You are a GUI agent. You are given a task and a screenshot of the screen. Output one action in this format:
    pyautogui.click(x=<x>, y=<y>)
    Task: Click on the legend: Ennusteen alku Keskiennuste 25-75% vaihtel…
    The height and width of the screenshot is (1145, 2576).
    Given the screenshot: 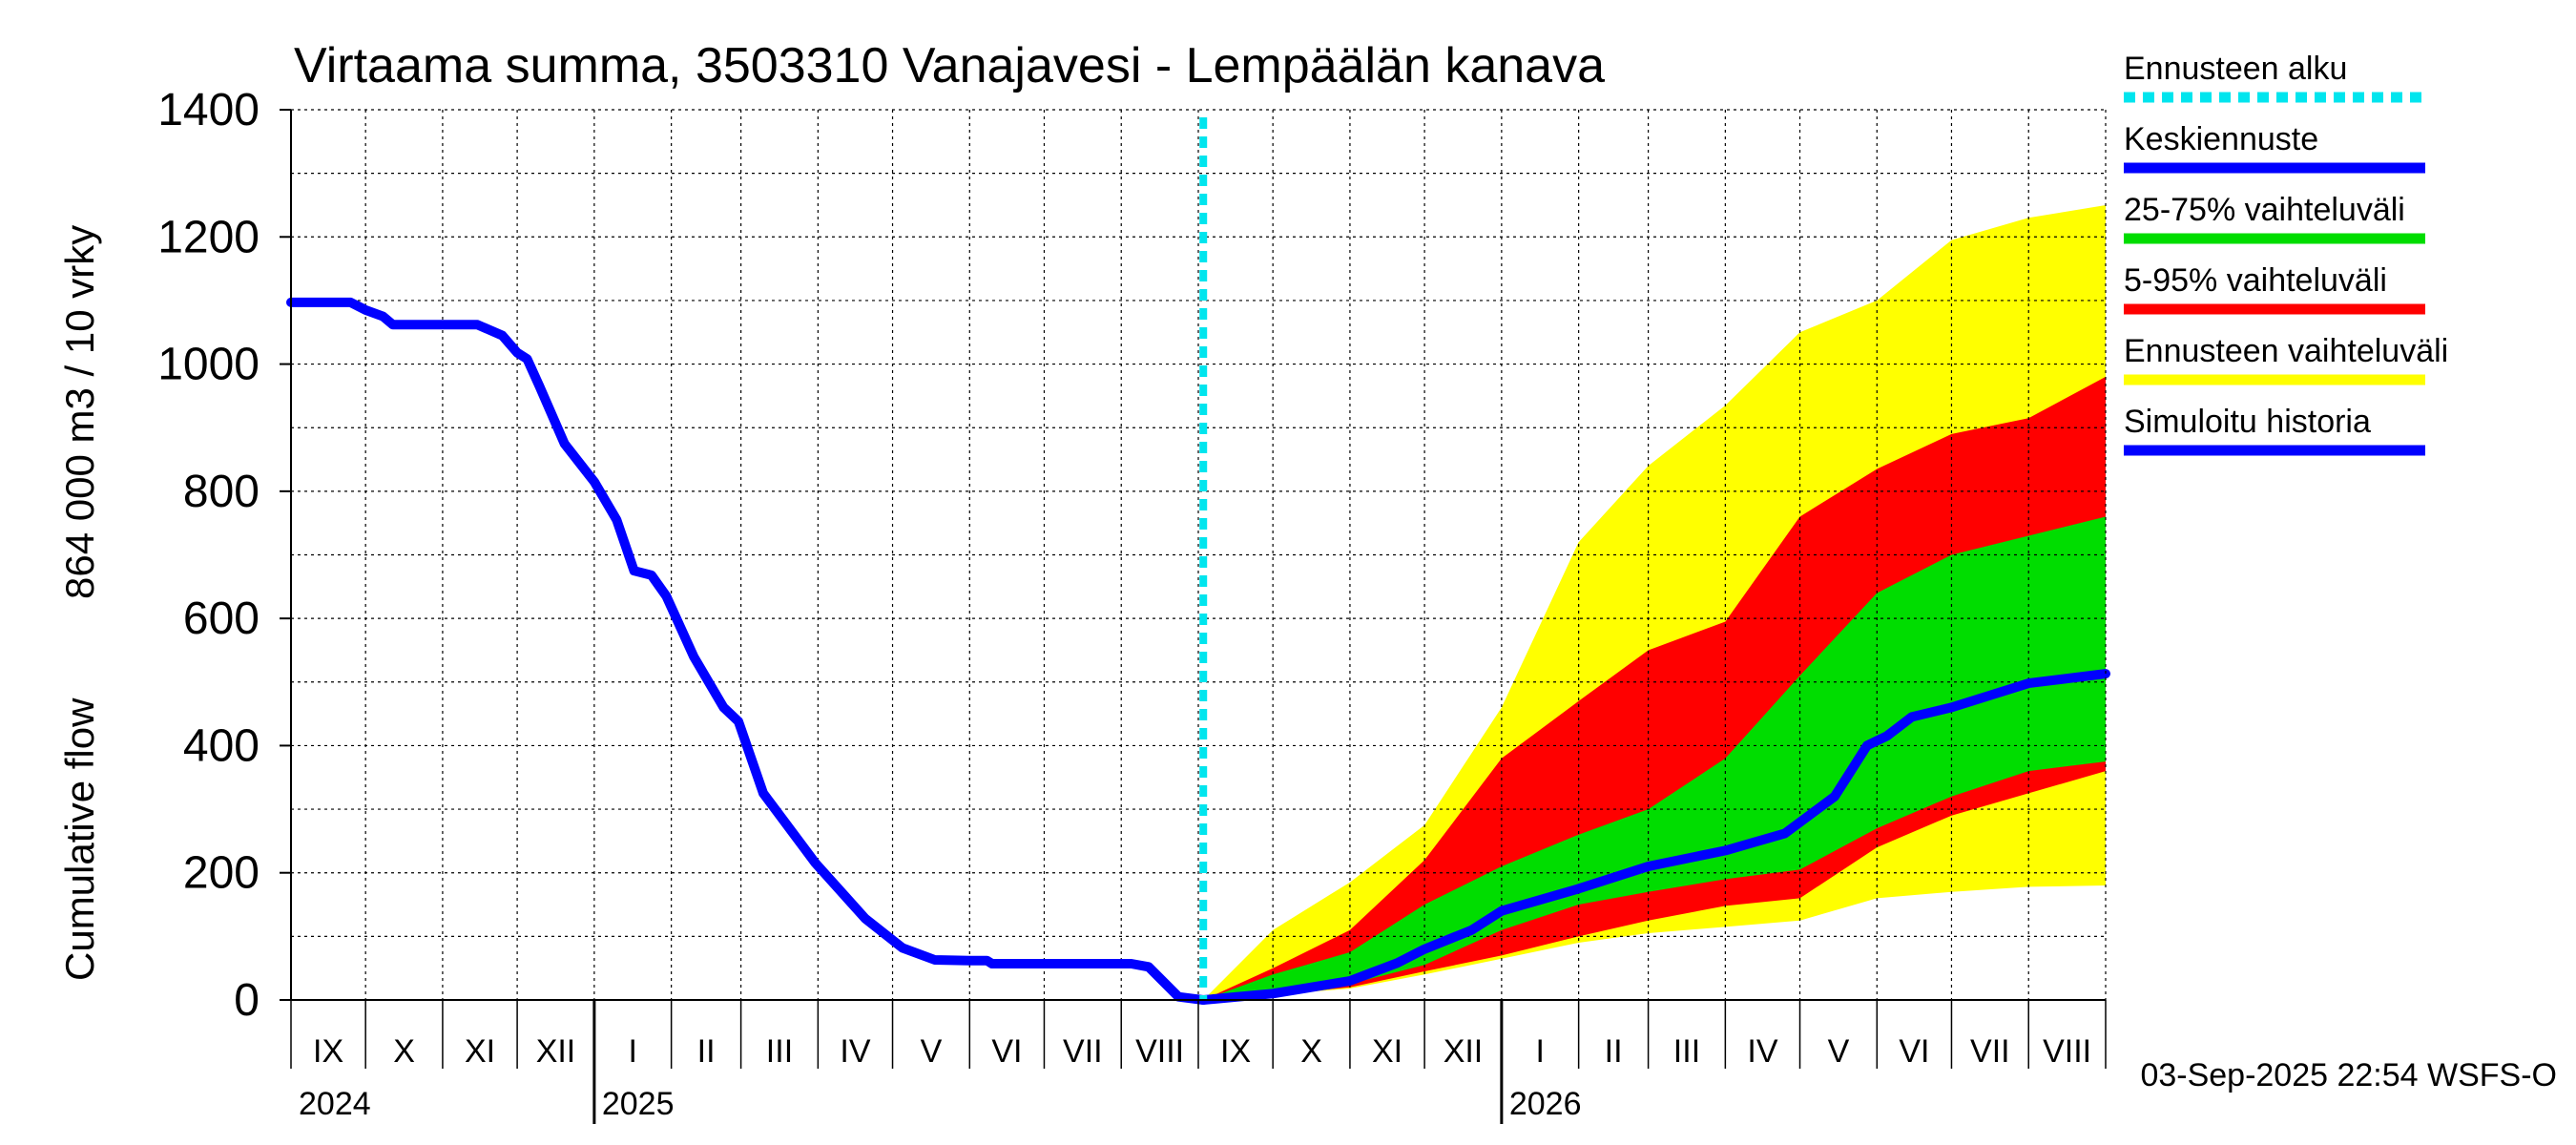 What is the action you would take?
    pyautogui.click(x=2286, y=254)
    